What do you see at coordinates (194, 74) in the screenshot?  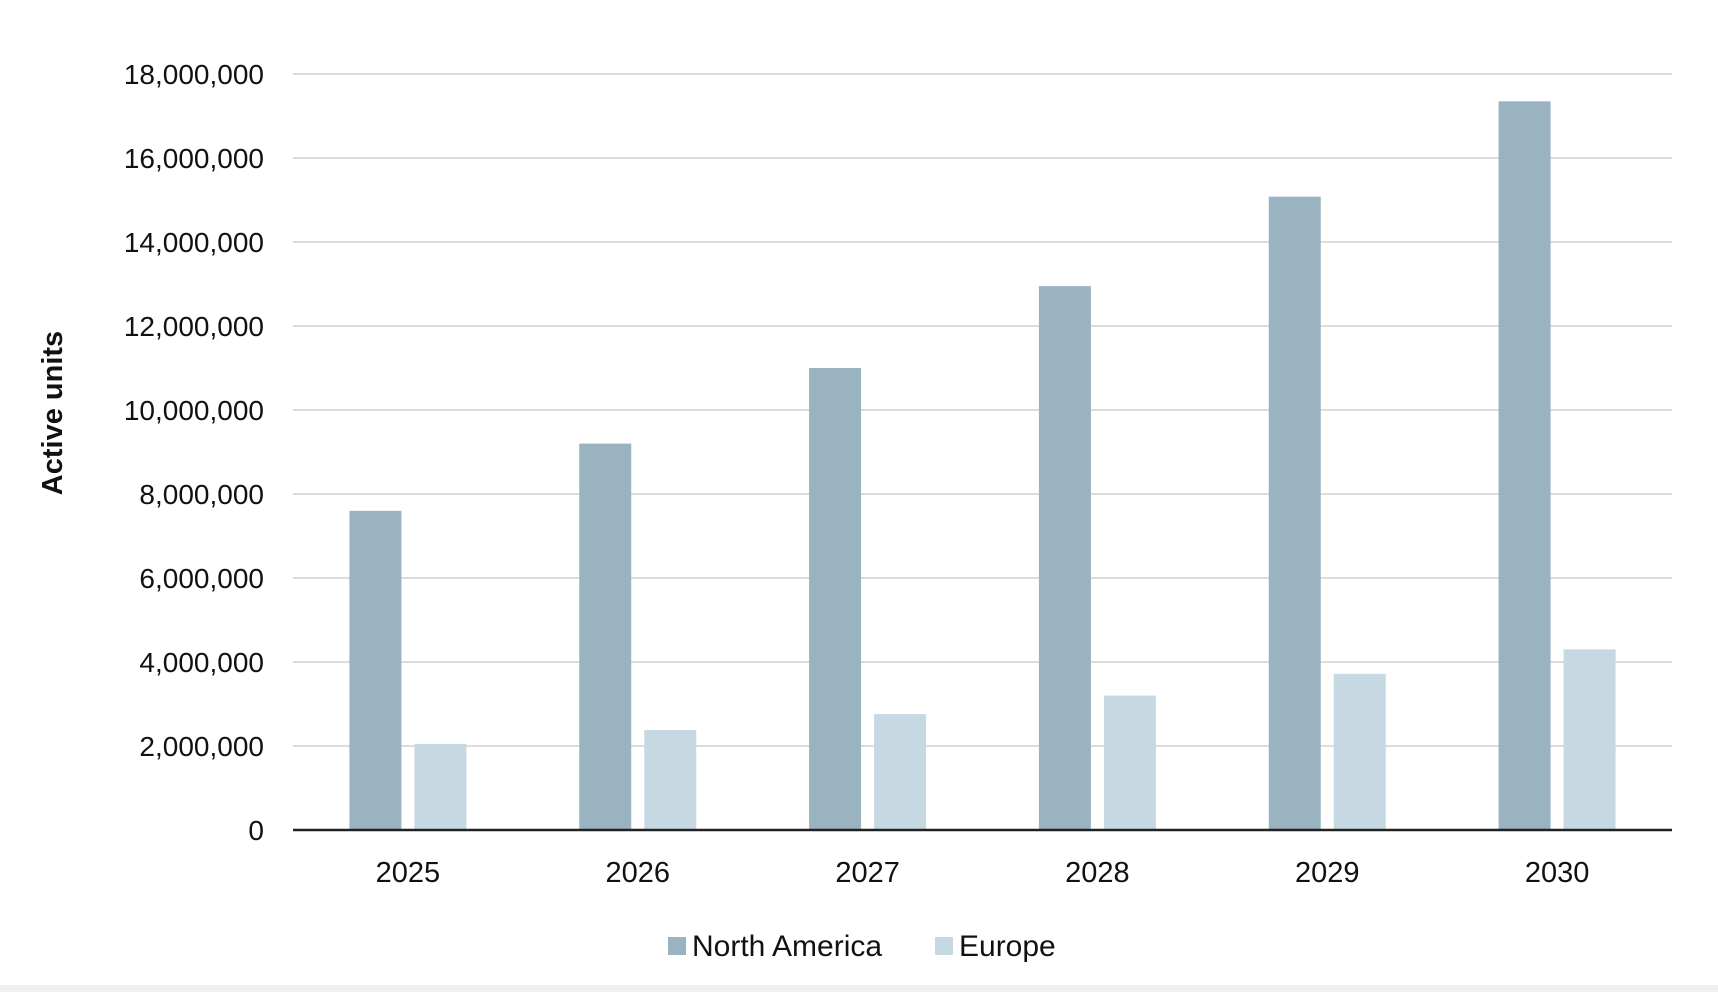 I see `y-tick-label: 18,000,000` at bounding box center [194, 74].